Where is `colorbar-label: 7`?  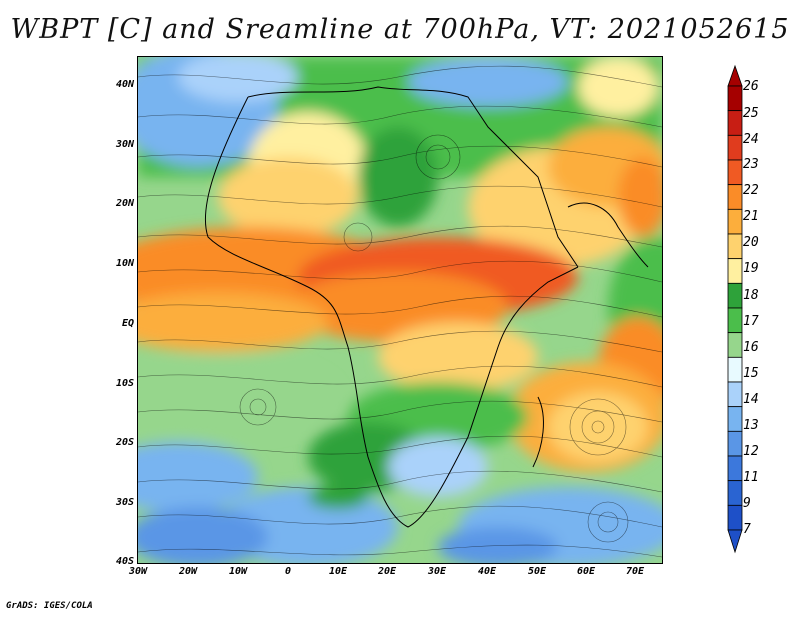 colorbar-label: 7 is located at coordinates (747, 529).